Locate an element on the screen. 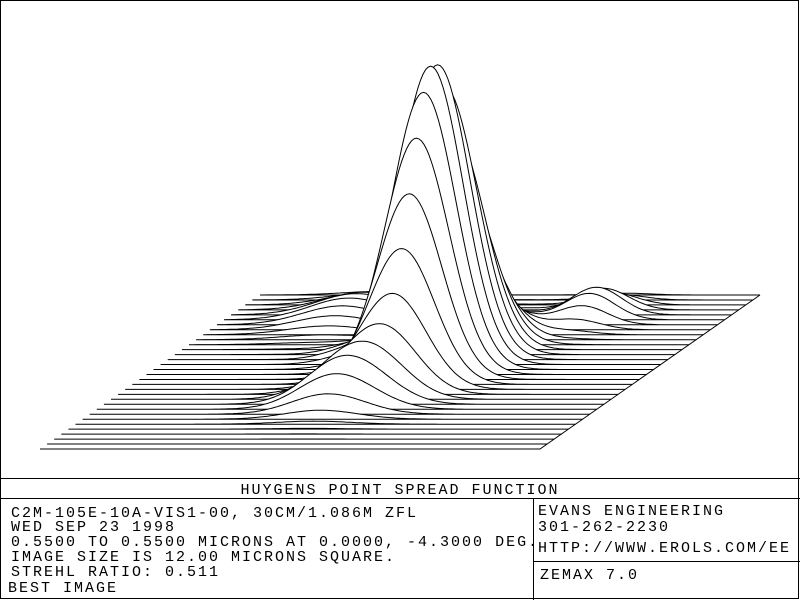  info-line: BEST IMAGE is located at coordinates (63, 588).